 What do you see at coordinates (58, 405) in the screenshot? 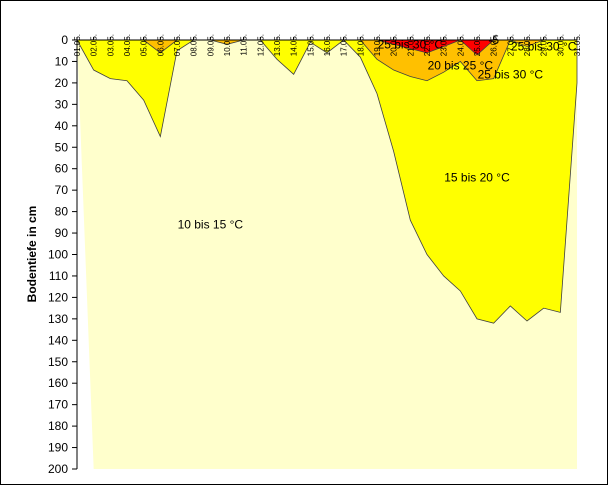
I see `y-tick-label: 170` at bounding box center [58, 405].